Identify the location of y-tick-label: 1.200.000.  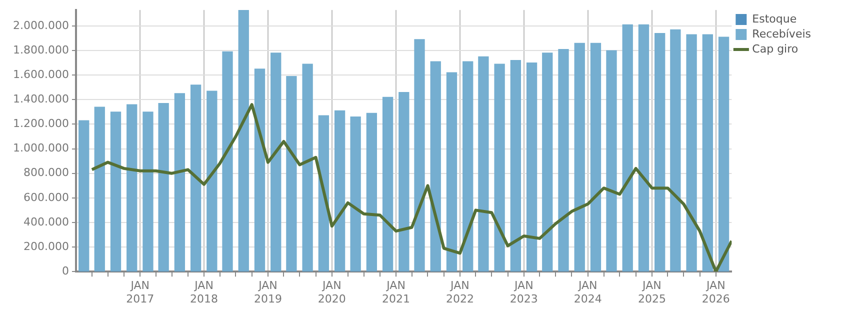
(41, 123).